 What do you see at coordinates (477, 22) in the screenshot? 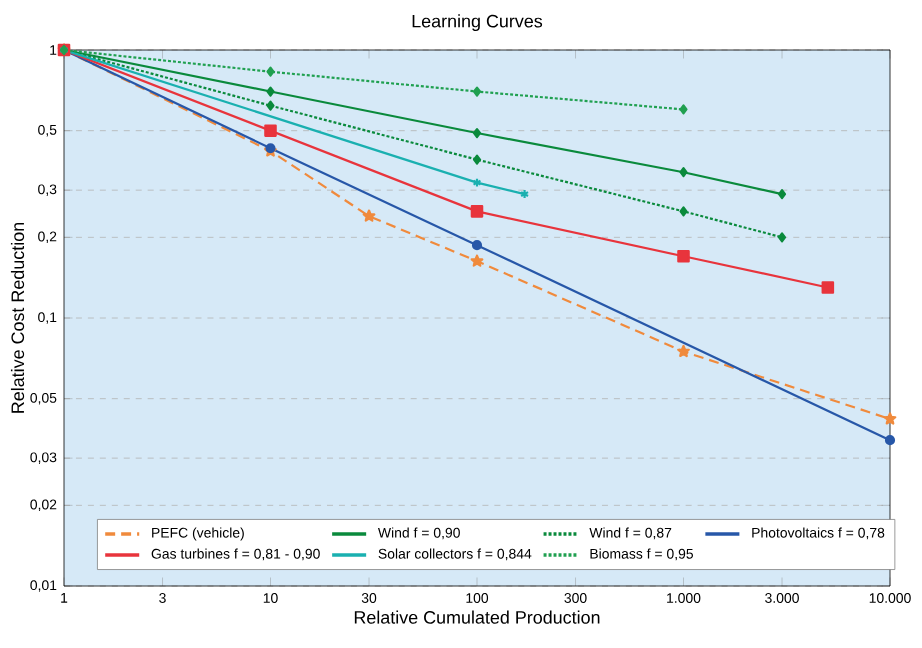
I see `chart-title: Learning Curves` at bounding box center [477, 22].